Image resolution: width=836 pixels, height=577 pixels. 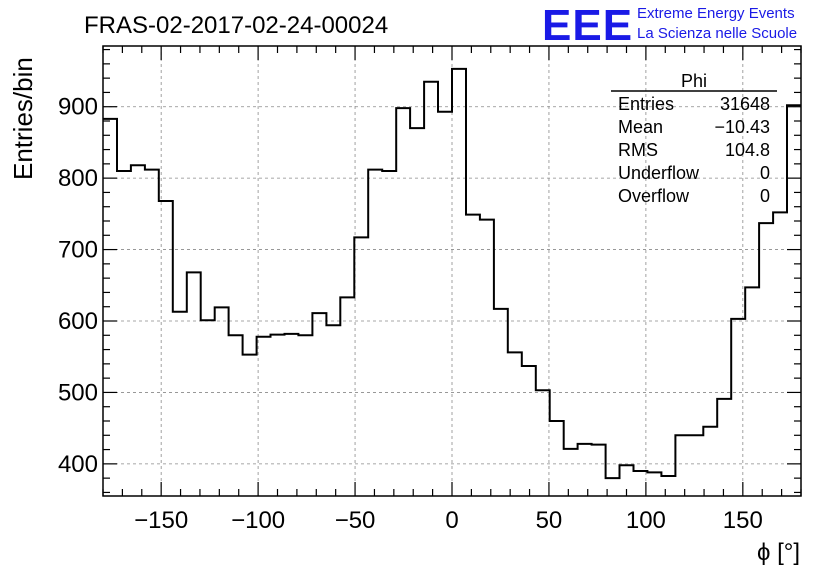 What do you see at coordinates (659, 173) in the screenshot?
I see `stats-row-label: Underflow` at bounding box center [659, 173].